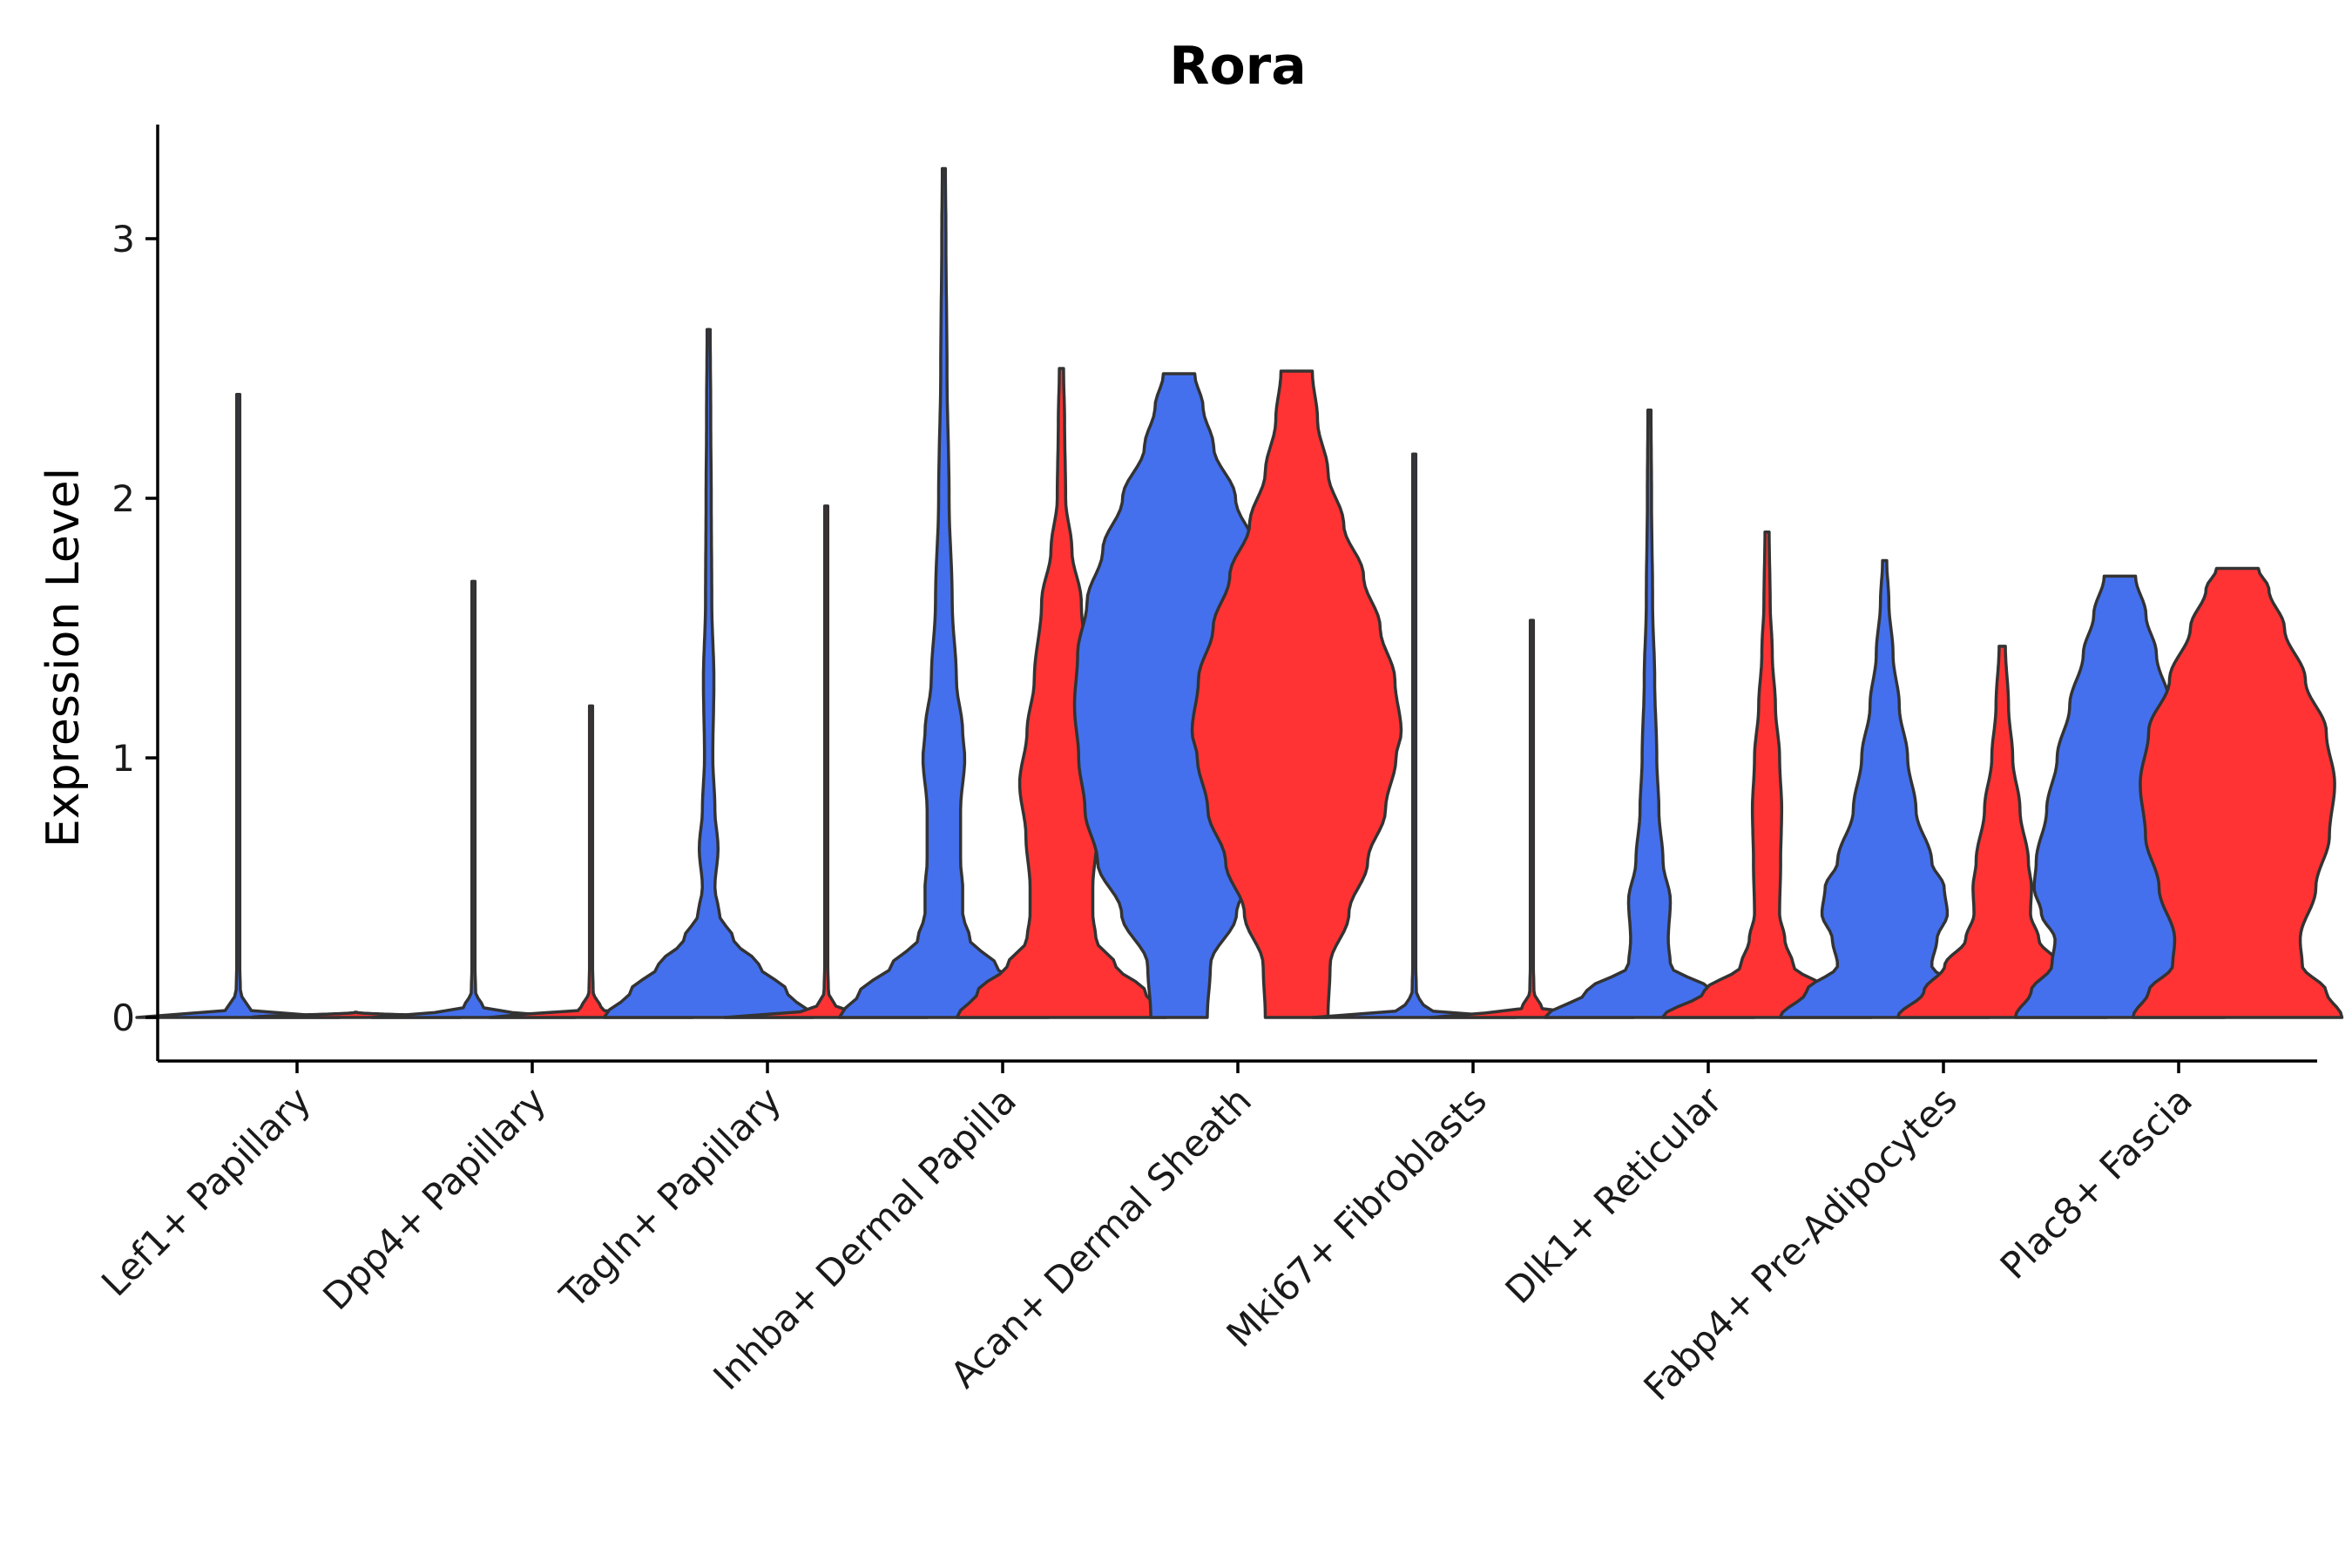 This screenshot has width=2352, height=1568. What do you see at coordinates (670, 1197) in the screenshot?
I see `x-tick-label: Tagln+ Papillary` at bounding box center [670, 1197].